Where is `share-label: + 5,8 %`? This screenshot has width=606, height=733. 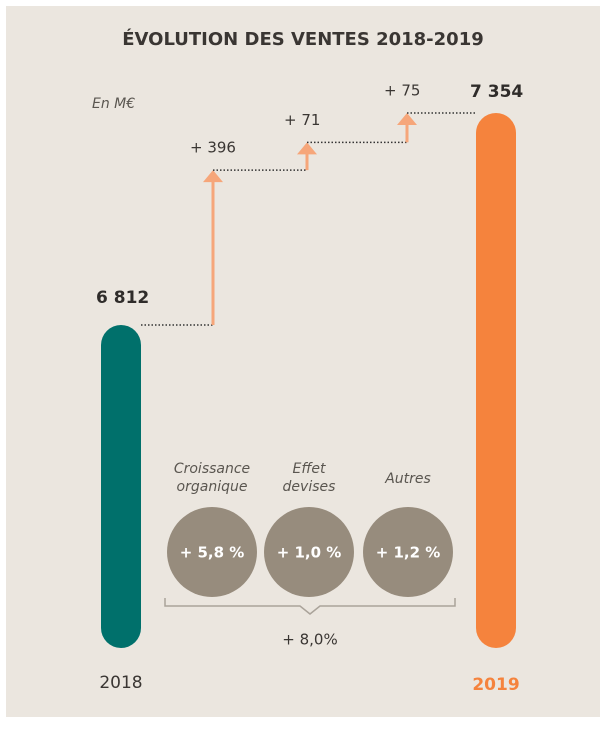 share-label: + 5,8 % is located at coordinates (212, 553).